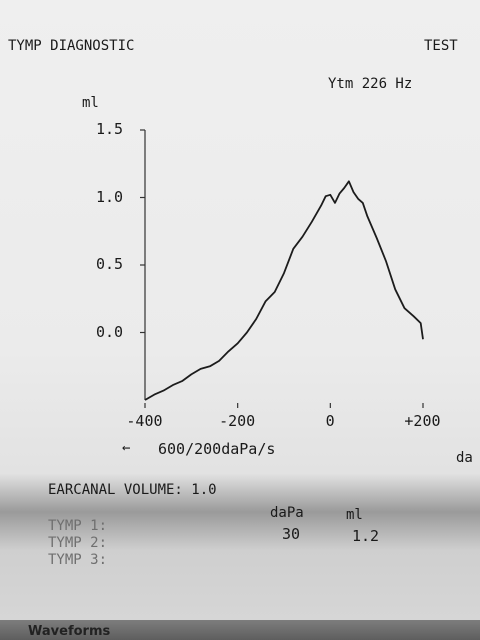 The image size is (480, 640). Describe the element at coordinates (366, 536) in the screenshot. I see `tymp-1-ml: 1.2` at that location.